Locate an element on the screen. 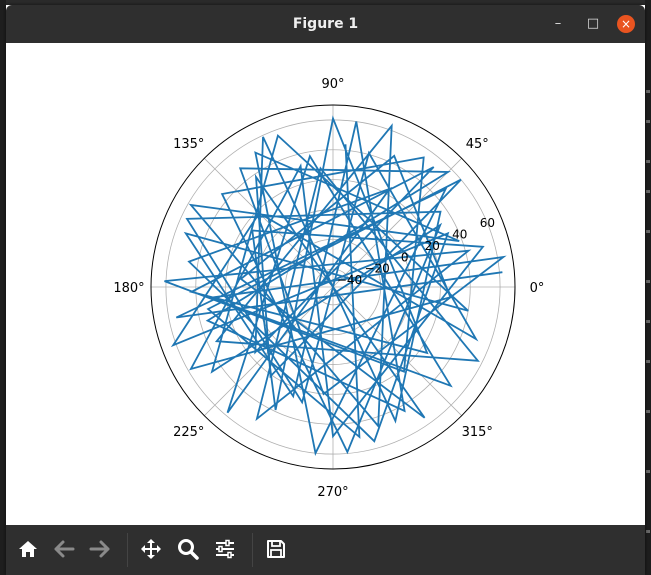  sliders-icon is located at coordinates (225, 549).